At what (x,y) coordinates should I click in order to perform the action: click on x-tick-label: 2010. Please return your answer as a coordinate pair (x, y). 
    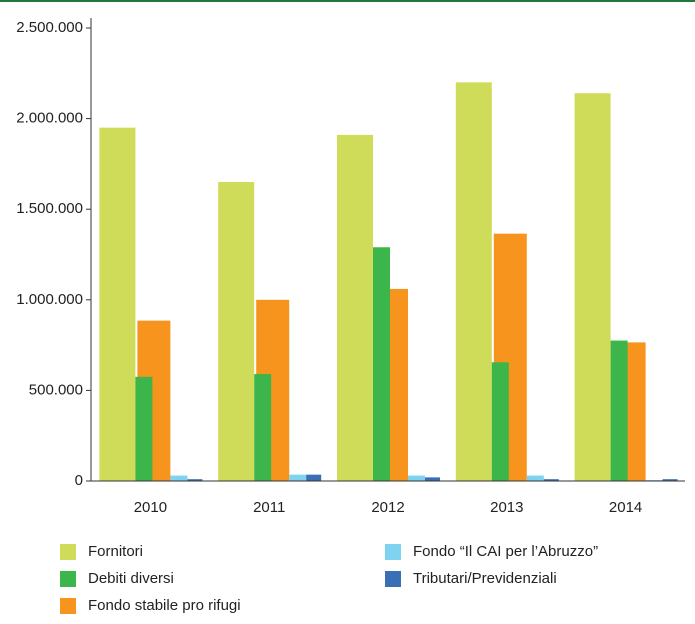
    Looking at the image, I should click on (150, 507).